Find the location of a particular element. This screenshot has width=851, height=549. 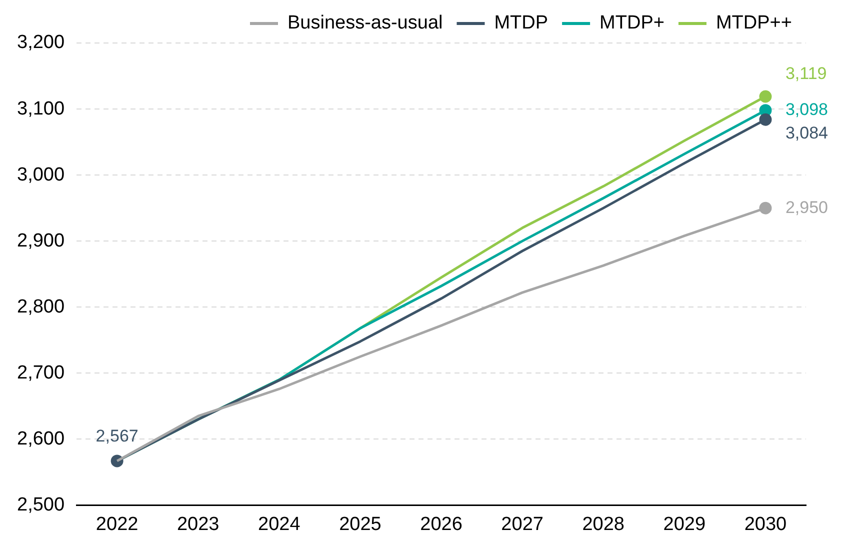

data-label: 2,567 is located at coordinates (117, 436).